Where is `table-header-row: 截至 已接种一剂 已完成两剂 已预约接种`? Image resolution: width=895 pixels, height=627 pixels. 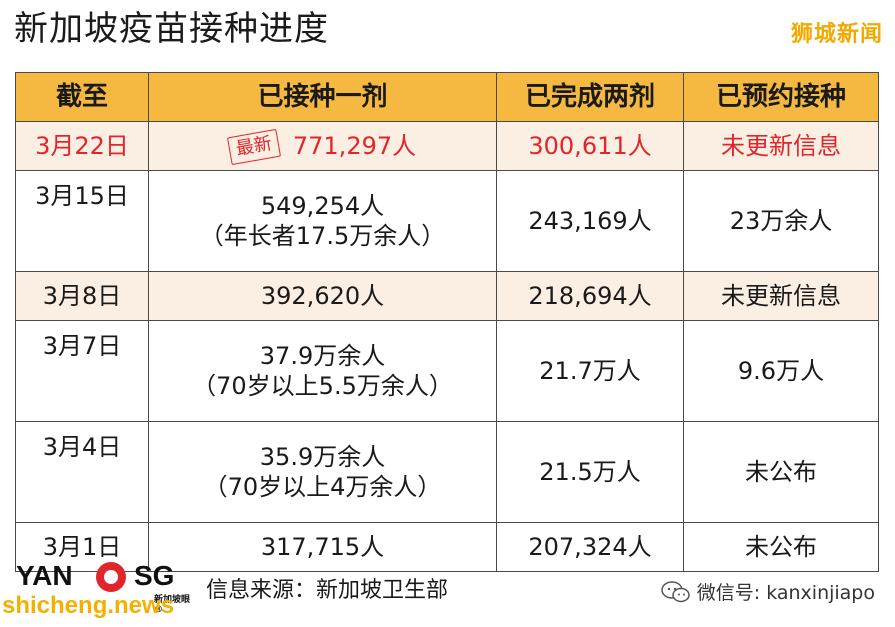 table-header-row: 截至 已接种一剂 已完成两剂 已预约接种 is located at coordinates (447, 97).